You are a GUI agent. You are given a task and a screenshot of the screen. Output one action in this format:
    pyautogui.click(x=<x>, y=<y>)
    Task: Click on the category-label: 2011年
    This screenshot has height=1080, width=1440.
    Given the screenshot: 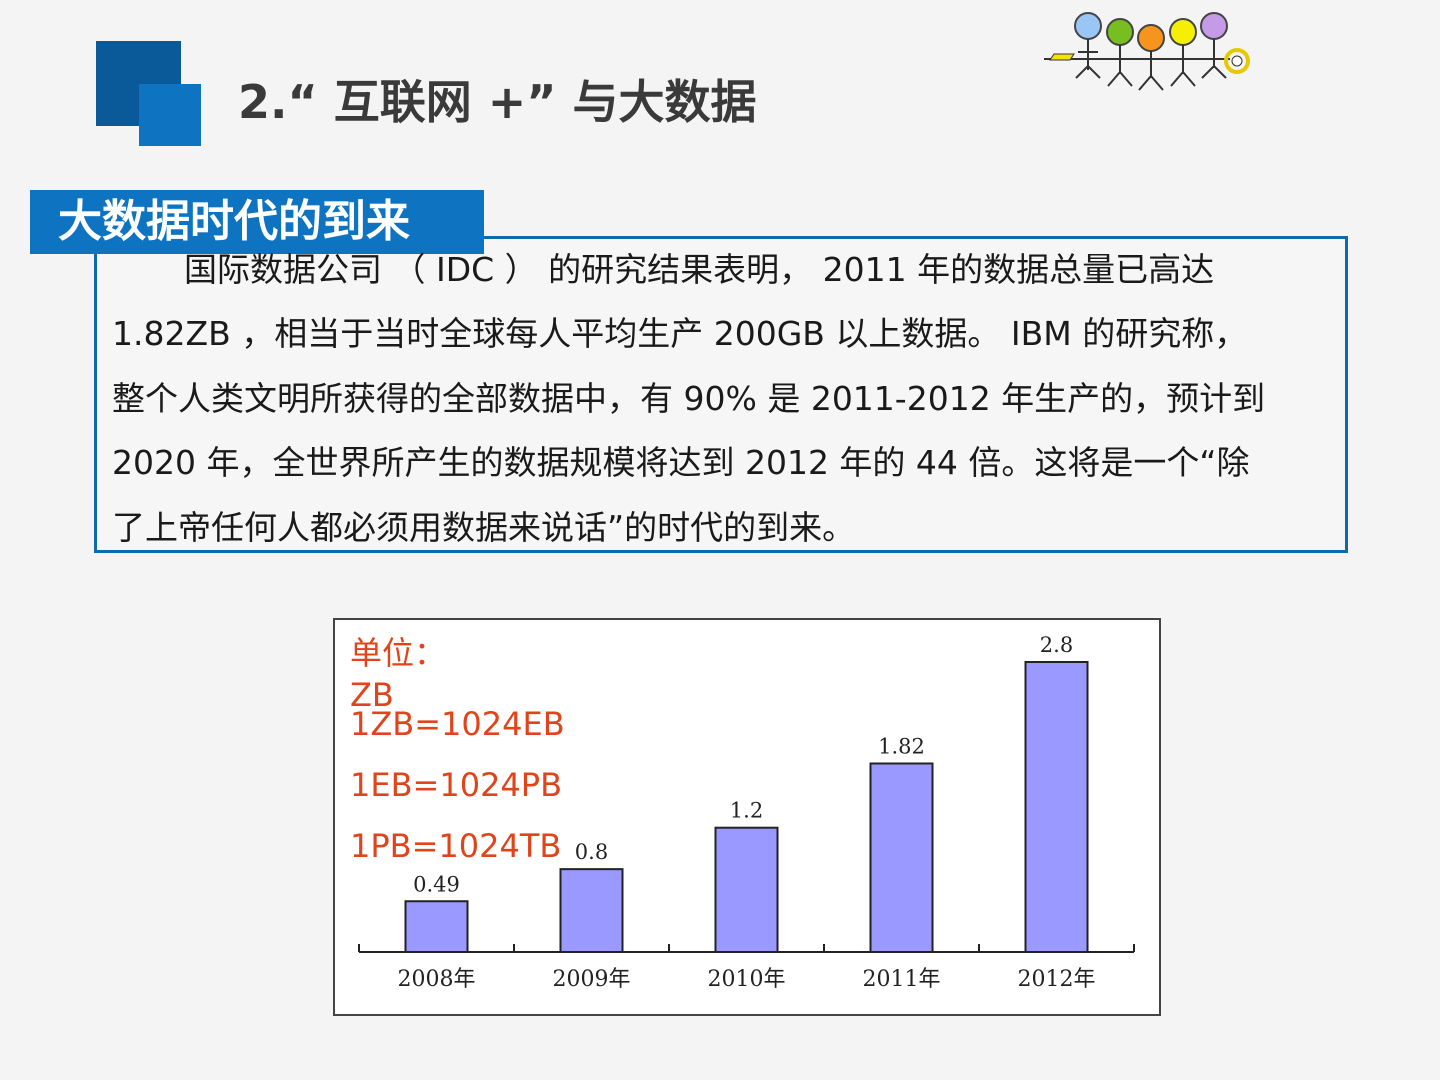 What is the action you would take?
    pyautogui.click(x=902, y=979)
    